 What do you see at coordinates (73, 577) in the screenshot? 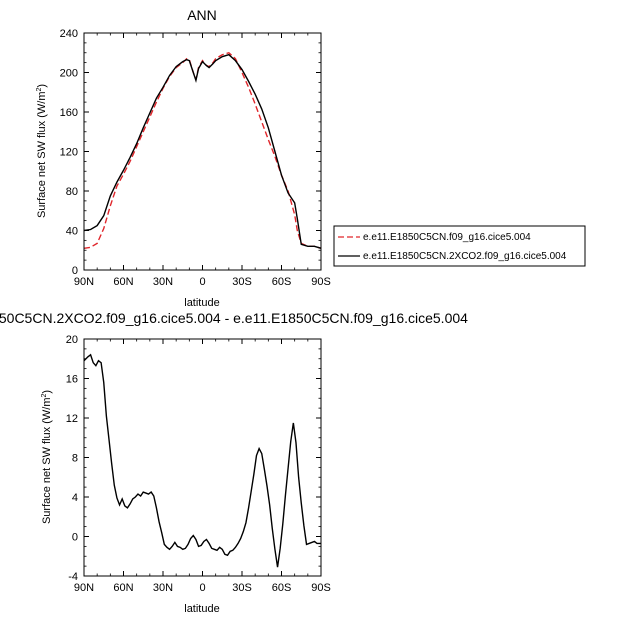
I see `bottom-y-tick-label: -4` at bounding box center [73, 577].